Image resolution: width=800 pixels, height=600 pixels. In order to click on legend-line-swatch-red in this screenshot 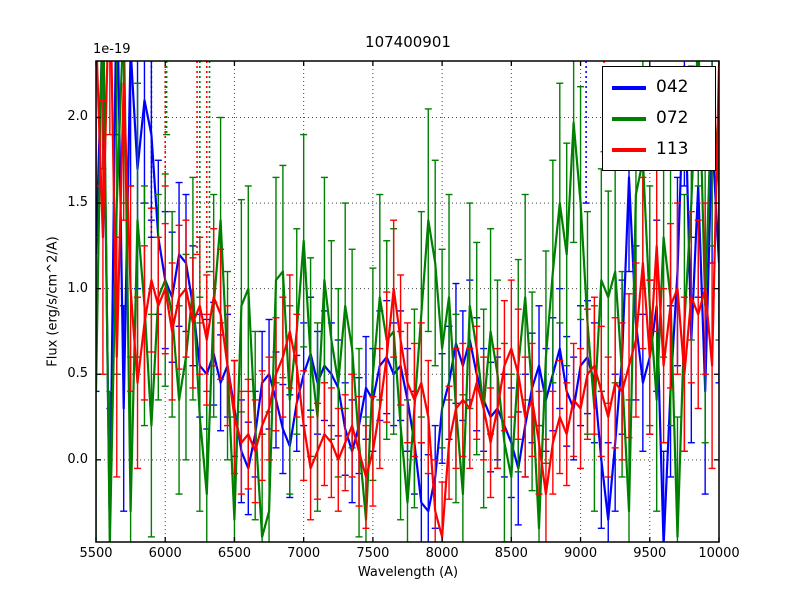, I will do `click(629, 149)`.